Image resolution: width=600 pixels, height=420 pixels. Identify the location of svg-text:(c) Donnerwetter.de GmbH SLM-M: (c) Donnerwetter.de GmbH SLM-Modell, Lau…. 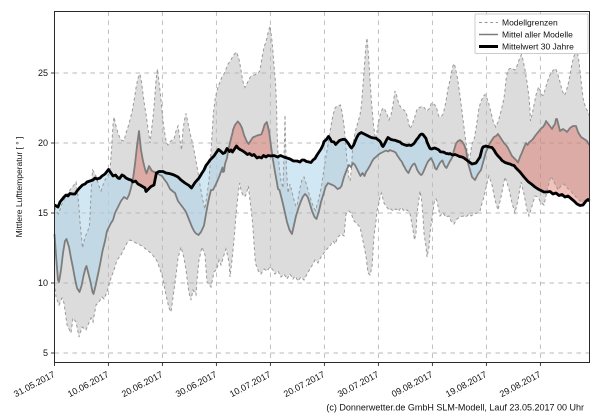
(455, 408).